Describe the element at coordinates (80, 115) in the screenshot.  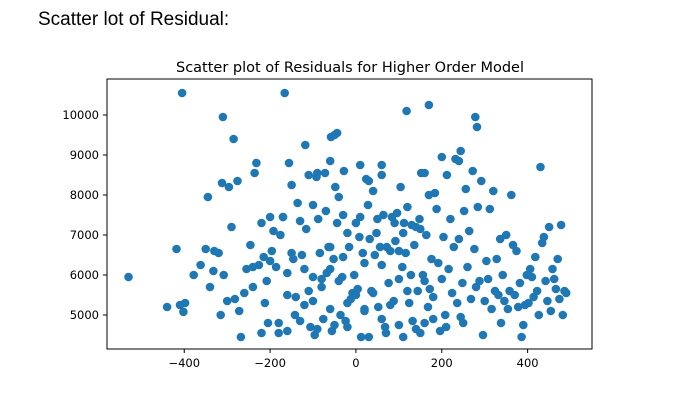
I see `y-tick-label: 10000` at that location.